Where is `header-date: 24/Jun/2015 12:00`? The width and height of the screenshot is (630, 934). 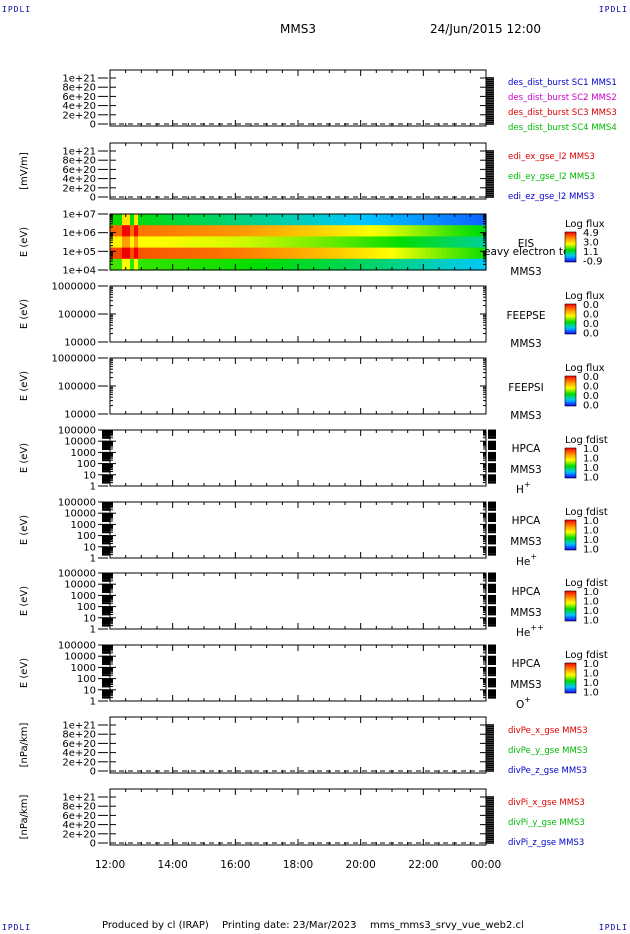 header-date: 24/Jun/2015 12:00 is located at coordinates (486, 29).